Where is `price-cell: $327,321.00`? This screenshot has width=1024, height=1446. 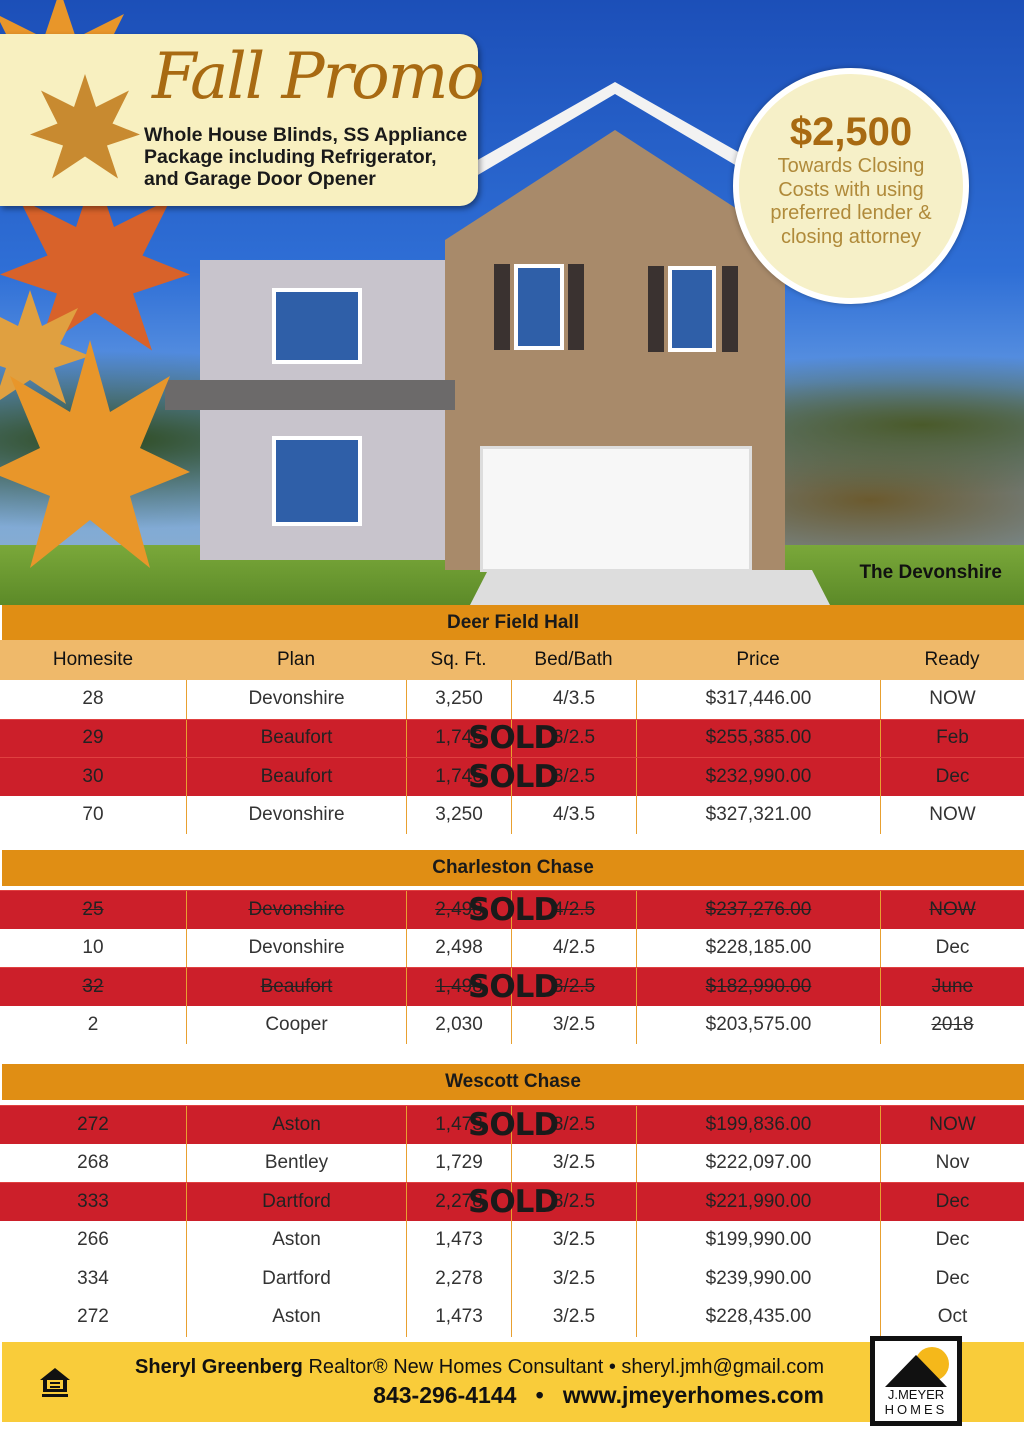
price-cell: $327,321.00 is located at coordinates (758, 815).